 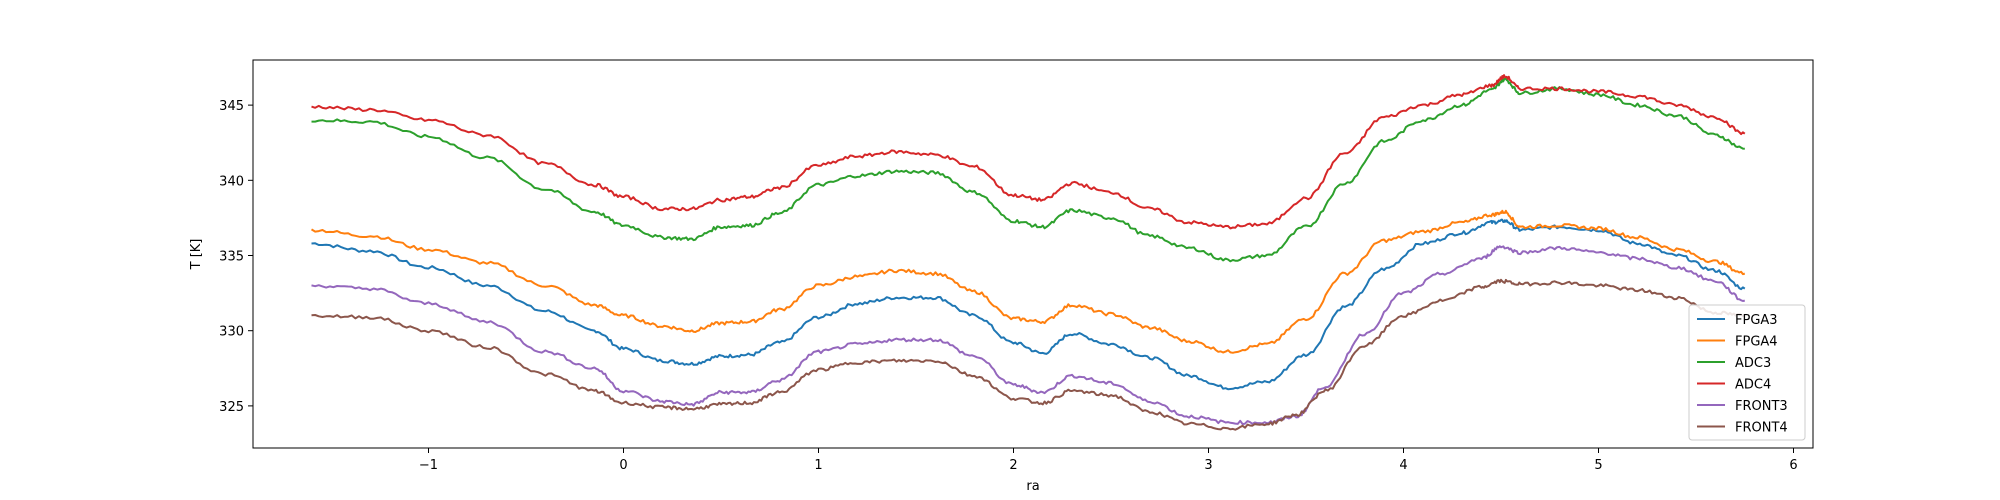 I want to click on legend-label-fpga4: FPGA4, so click(x=1756, y=342).